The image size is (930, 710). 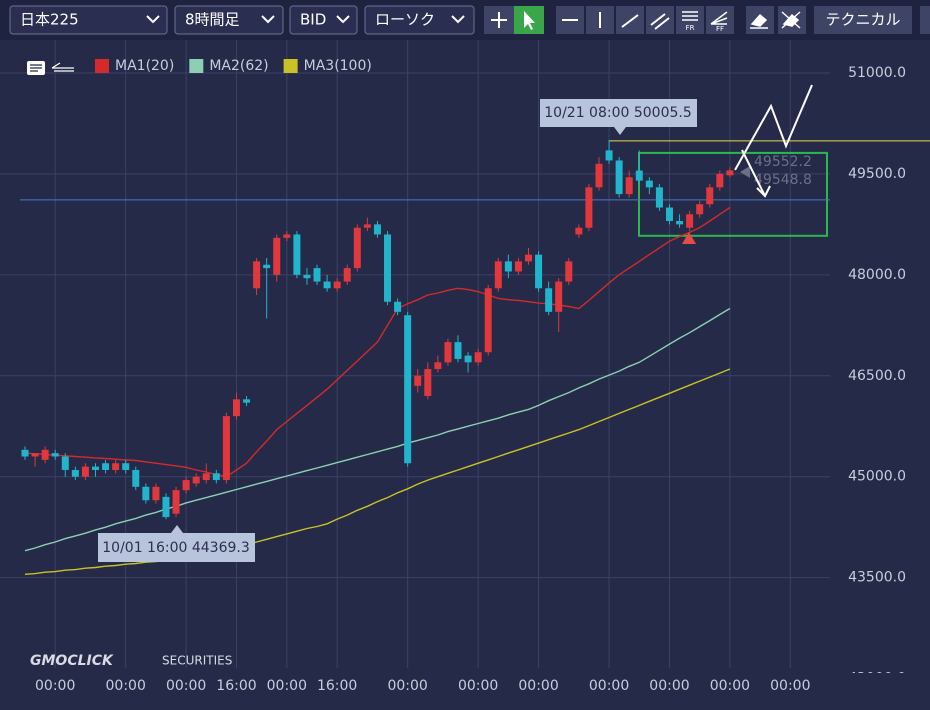 I want to click on legend-label: MA3(100), so click(x=338, y=66).